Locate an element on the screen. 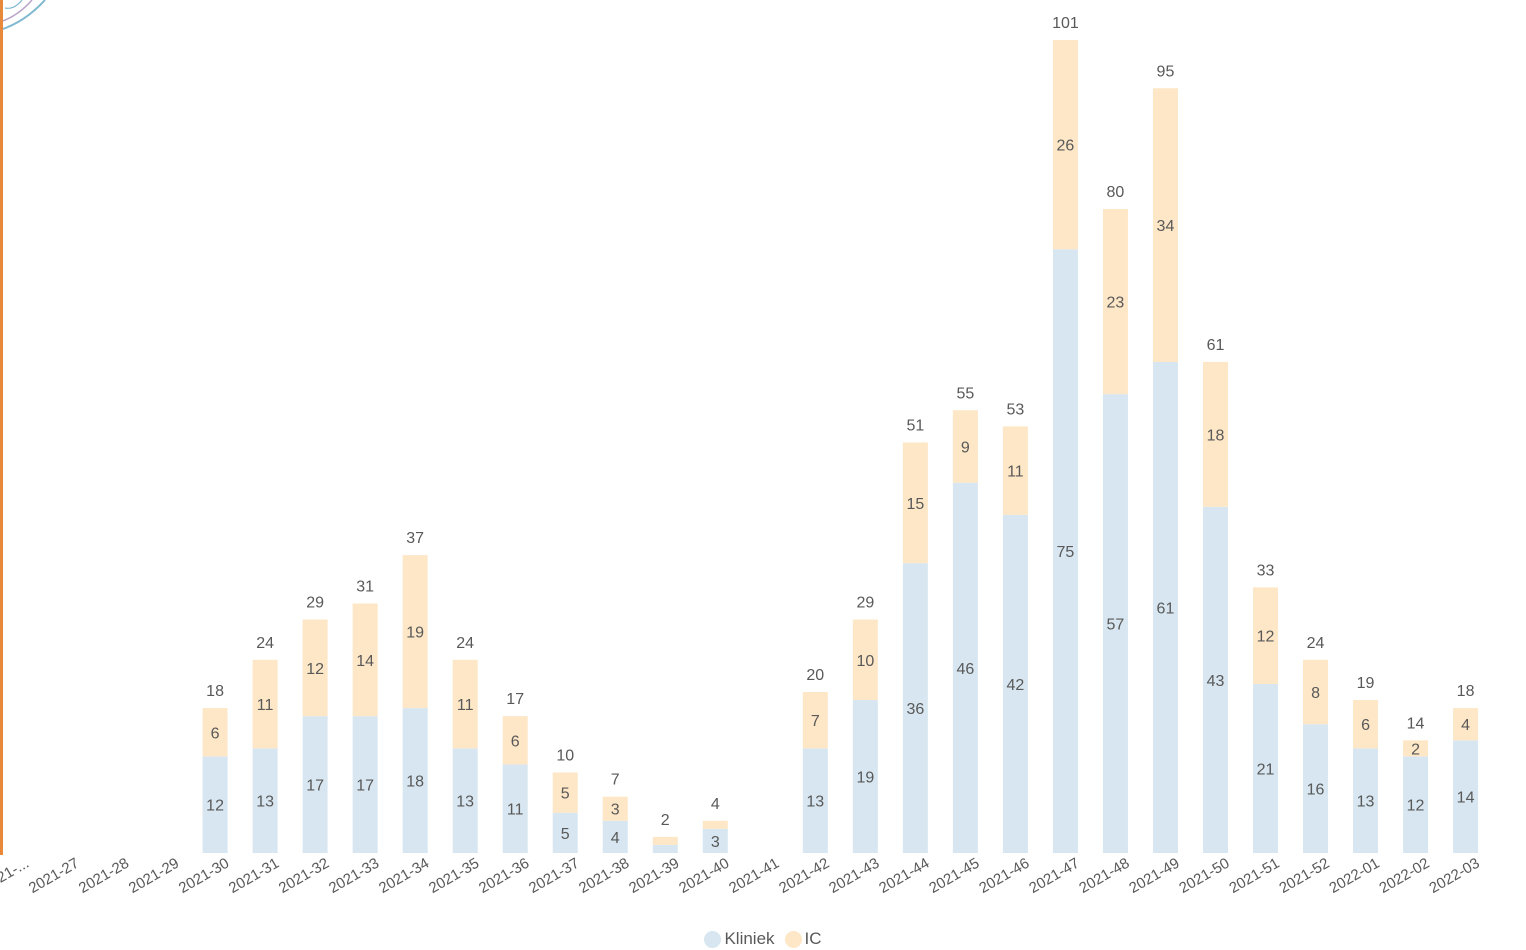 This screenshot has width=1526, height=950. x-tick-label-2021-45: 2021-45 is located at coordinates (954, 876).